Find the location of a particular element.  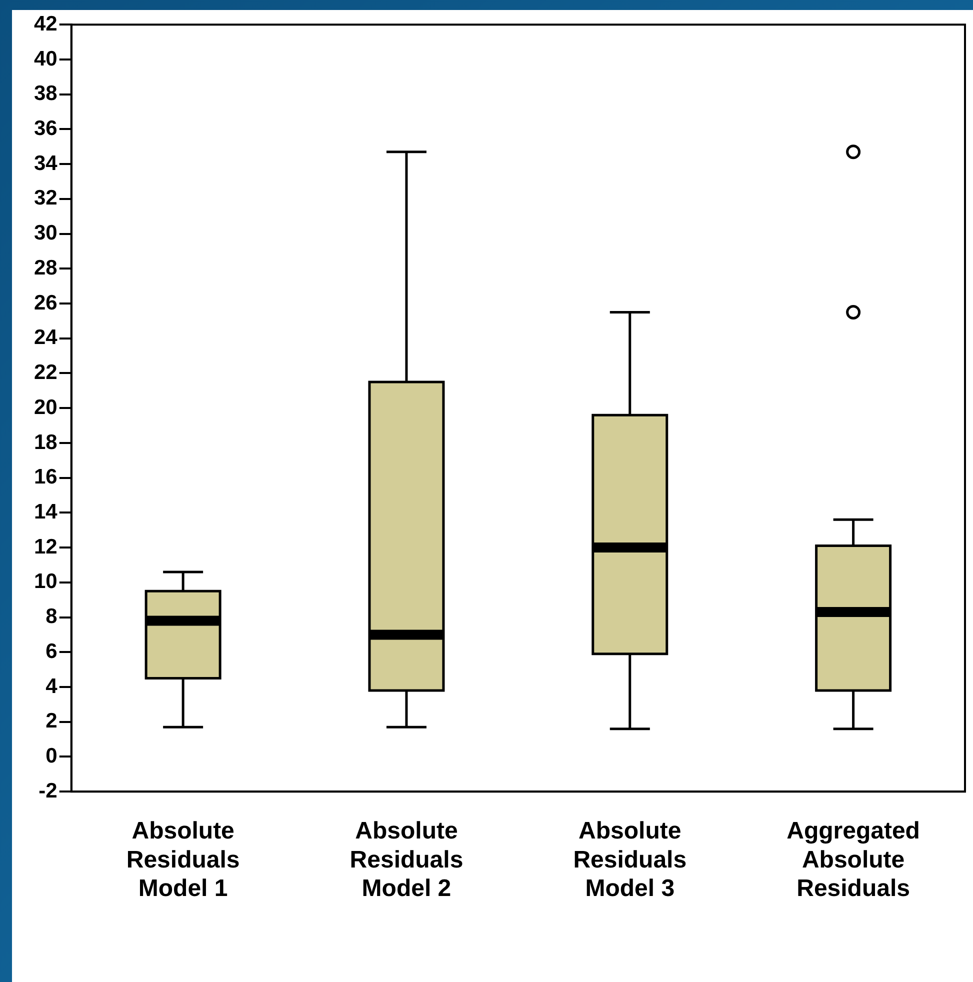

y-tick-label: 42 is located at coordinates (46, 24).